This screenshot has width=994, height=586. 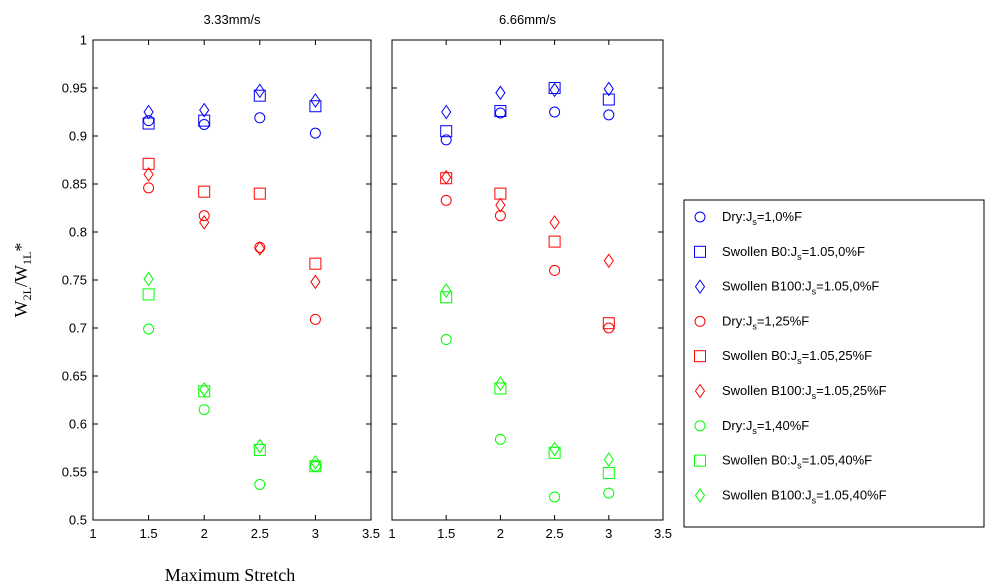 I want to click on legend-item: Swollen B0:Js=1.05,0%F, so click(x=779, y=253).